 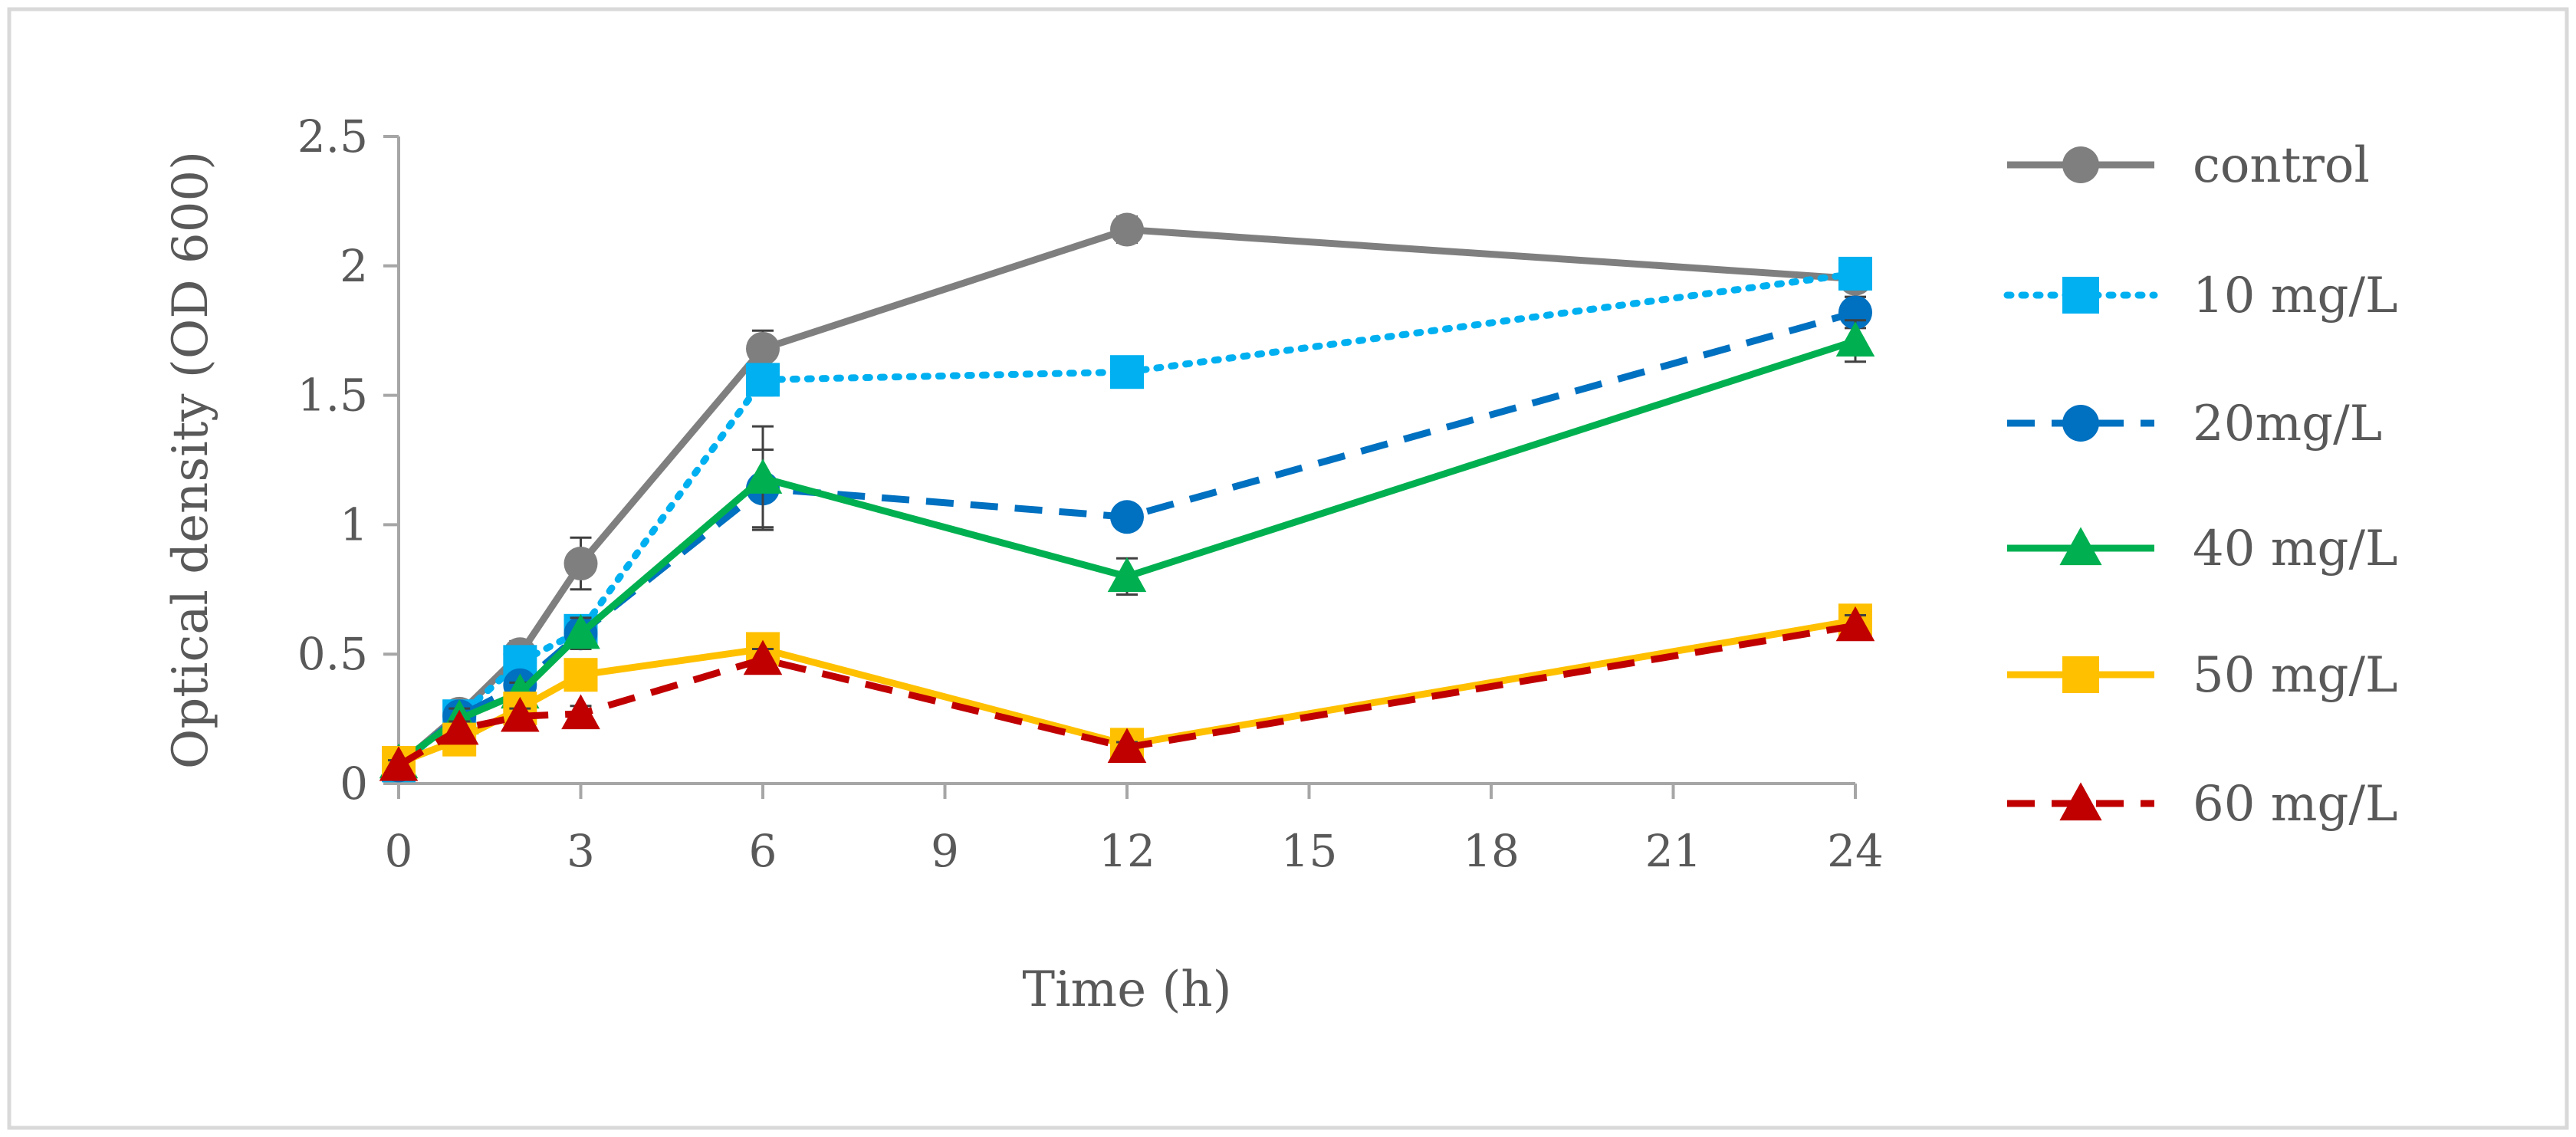 I want to click on x-tick-label: 21, so click(x=1674, y=851).